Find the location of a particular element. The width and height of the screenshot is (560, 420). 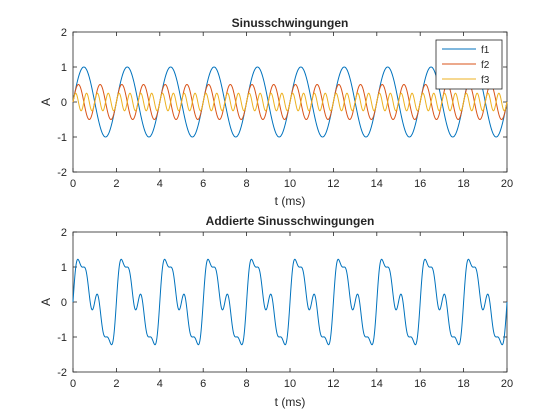

legend-label-f3: f3 is located at coordinates (485, 80).